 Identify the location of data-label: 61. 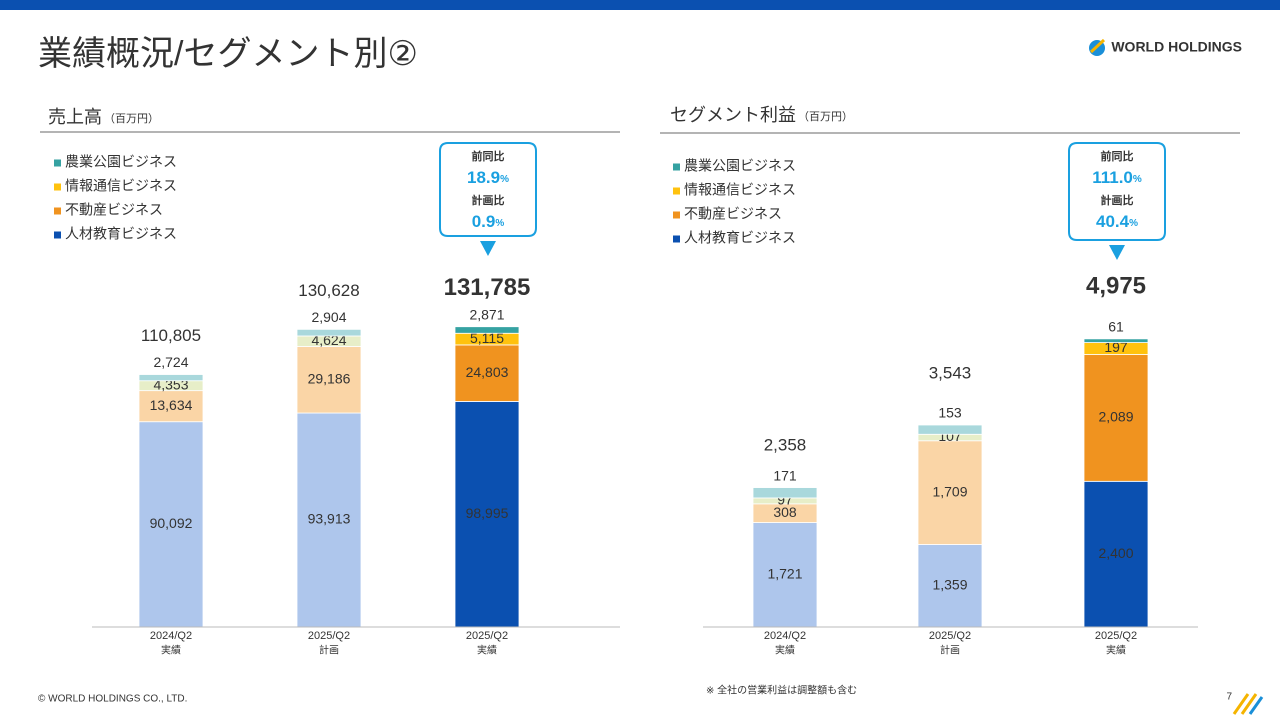
(1116, 327).